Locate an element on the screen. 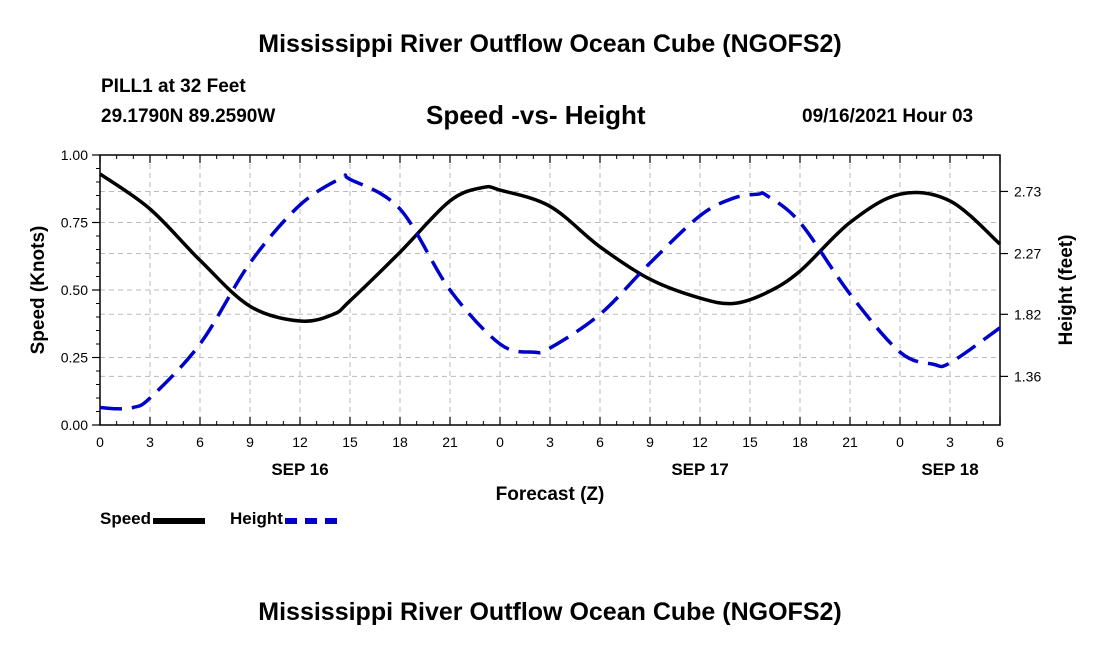 The height and width of the screenshot is (650, 1100). y2-tick-label: 2.73 is located at coordinates (1027, 191).